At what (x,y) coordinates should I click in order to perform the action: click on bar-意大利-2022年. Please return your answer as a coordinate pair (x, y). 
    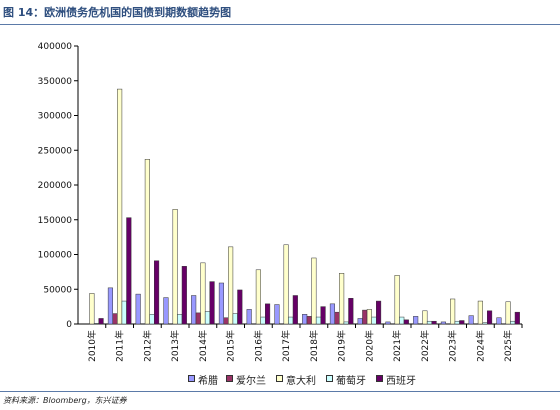
    Looking at the image, I should click on (425, 317).